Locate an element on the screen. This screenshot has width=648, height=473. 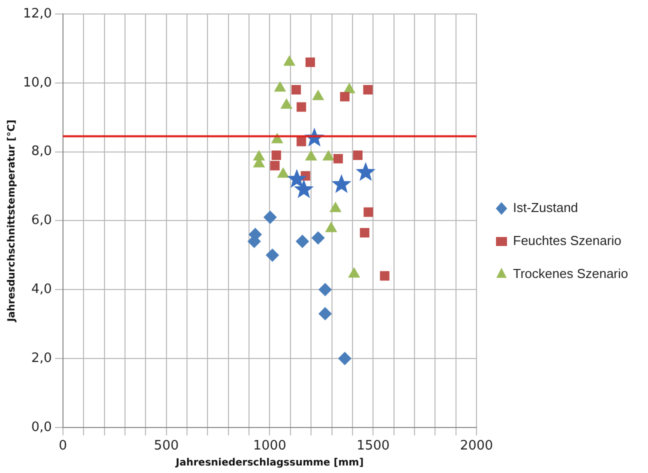
y-tick-label: 10,0 is located at coordinates (37, 82).